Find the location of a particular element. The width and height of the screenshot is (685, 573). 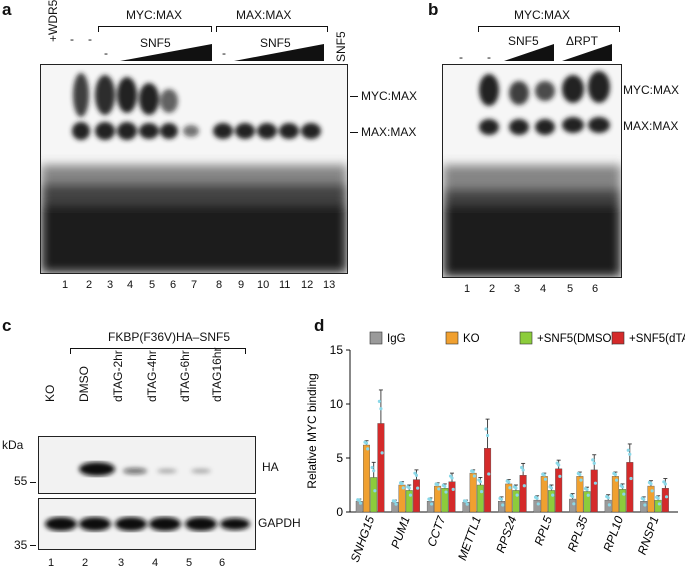

marker-35: 35 is located at coordinates (21, 545).